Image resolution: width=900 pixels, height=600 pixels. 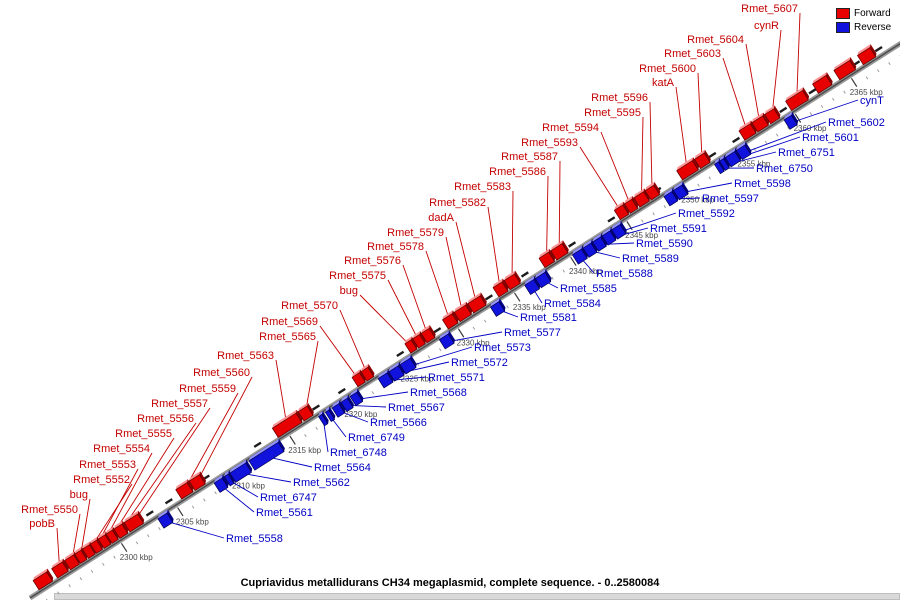 What do you see at coordinates (772, 115) in the screenshot?
I see `gene-glyph-cynR` at bounding box center [772, 115].